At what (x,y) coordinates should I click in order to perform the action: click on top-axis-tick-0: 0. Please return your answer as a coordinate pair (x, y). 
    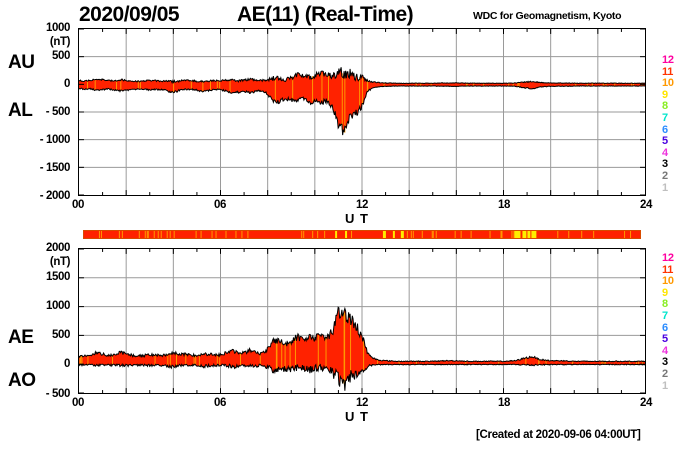
    Looking at the image, I should click on (67, 84).